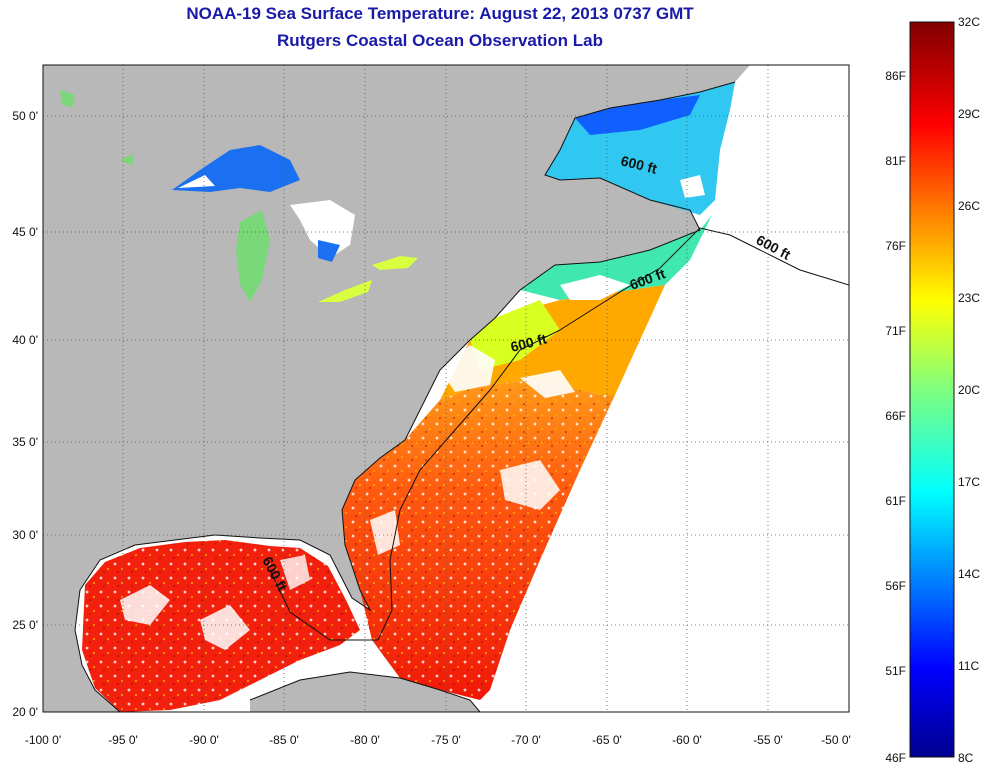 The height and width of the screenshot is (770, 984). I want to click on celsius-label: 23C, so click(969, 298).